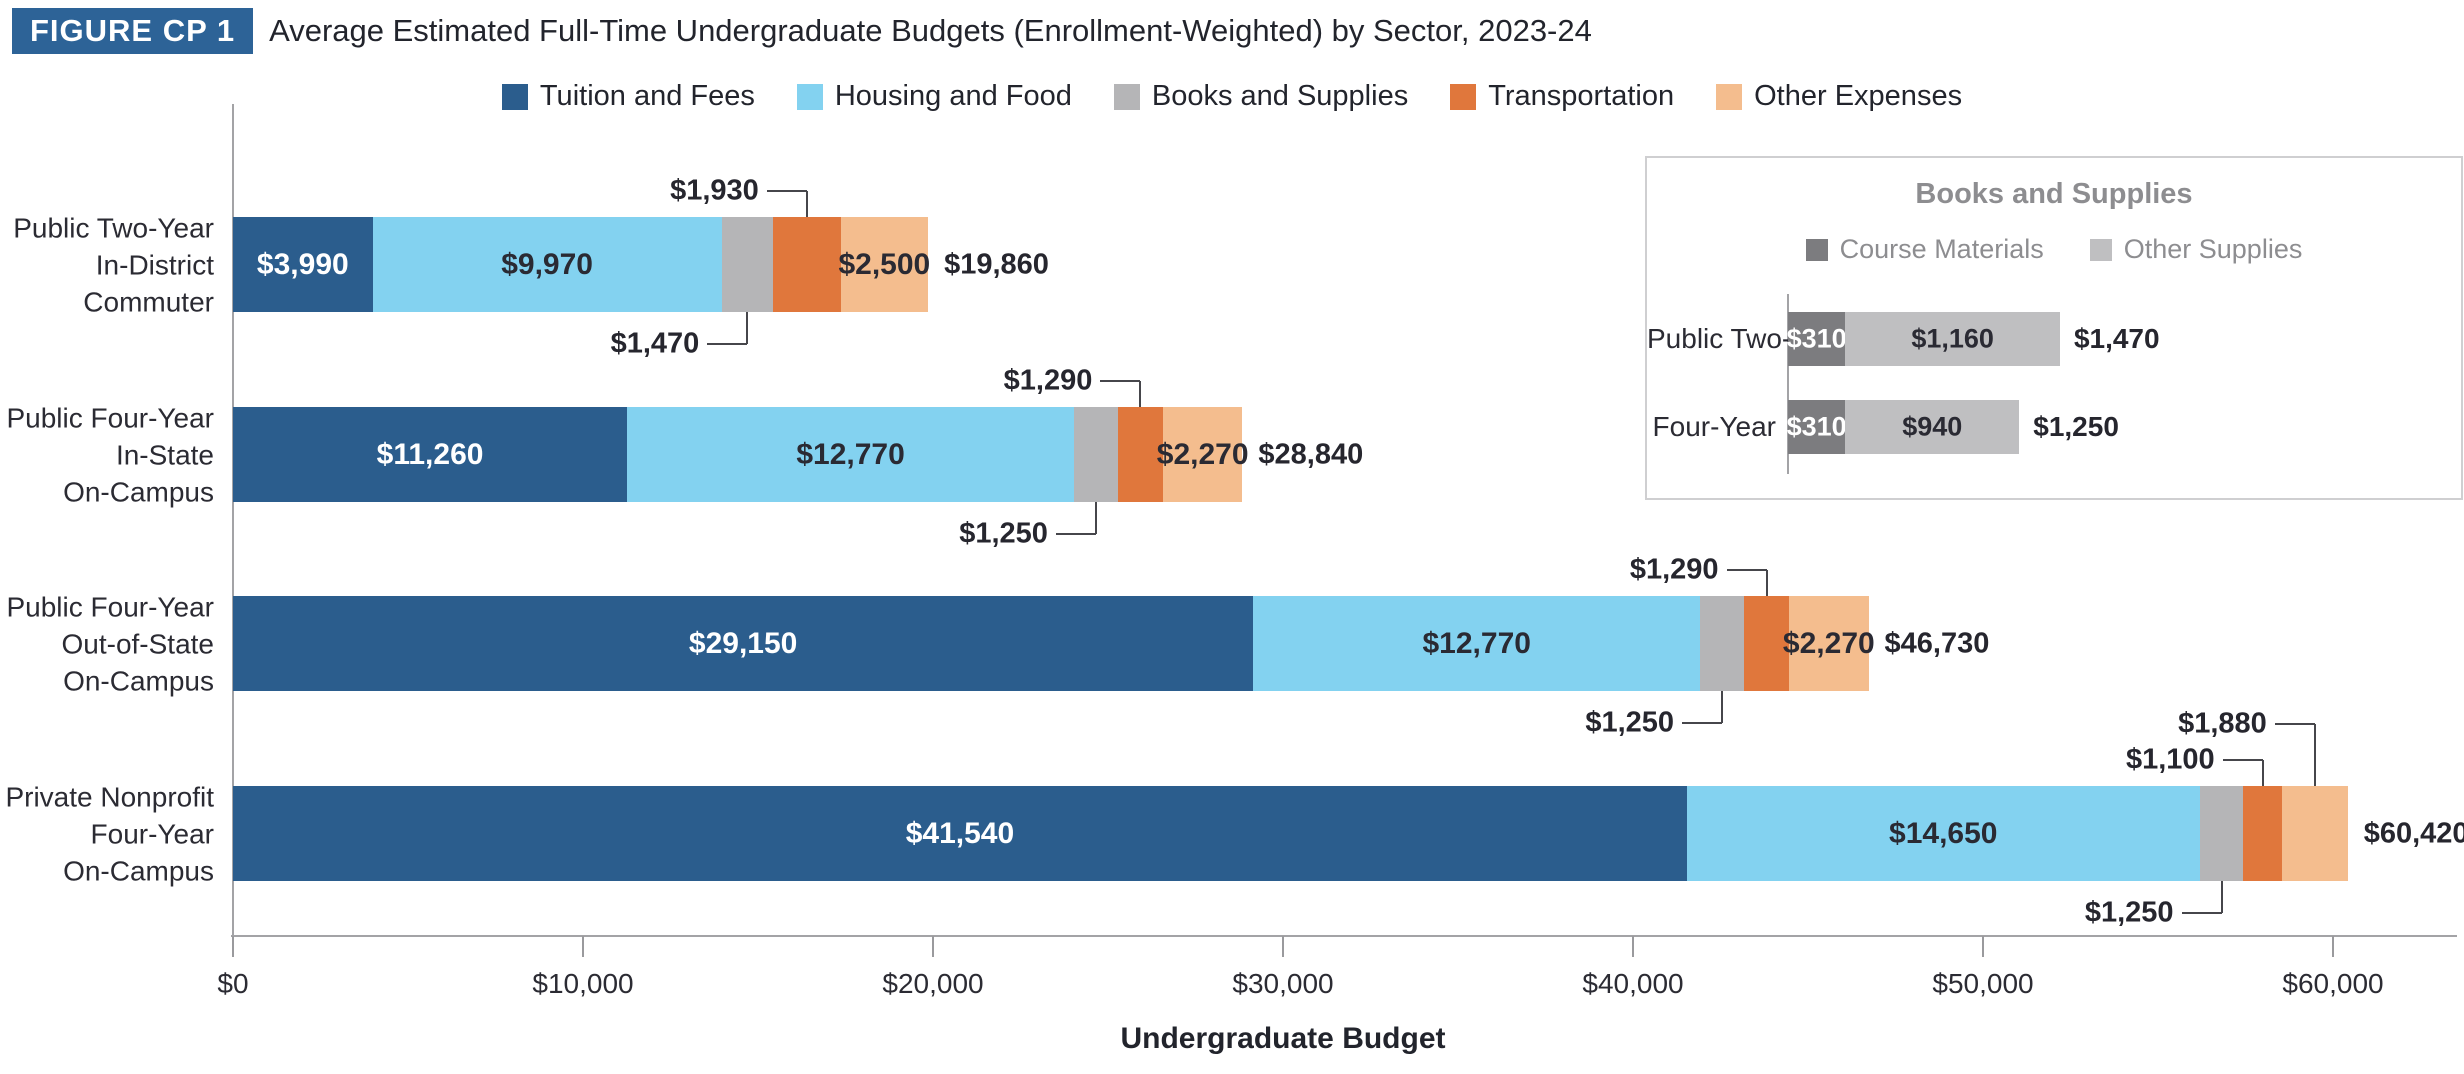 This screenshot has height=1074, width=2464. I want to click on bar-total-label: $28,840, so click(1311, 454).